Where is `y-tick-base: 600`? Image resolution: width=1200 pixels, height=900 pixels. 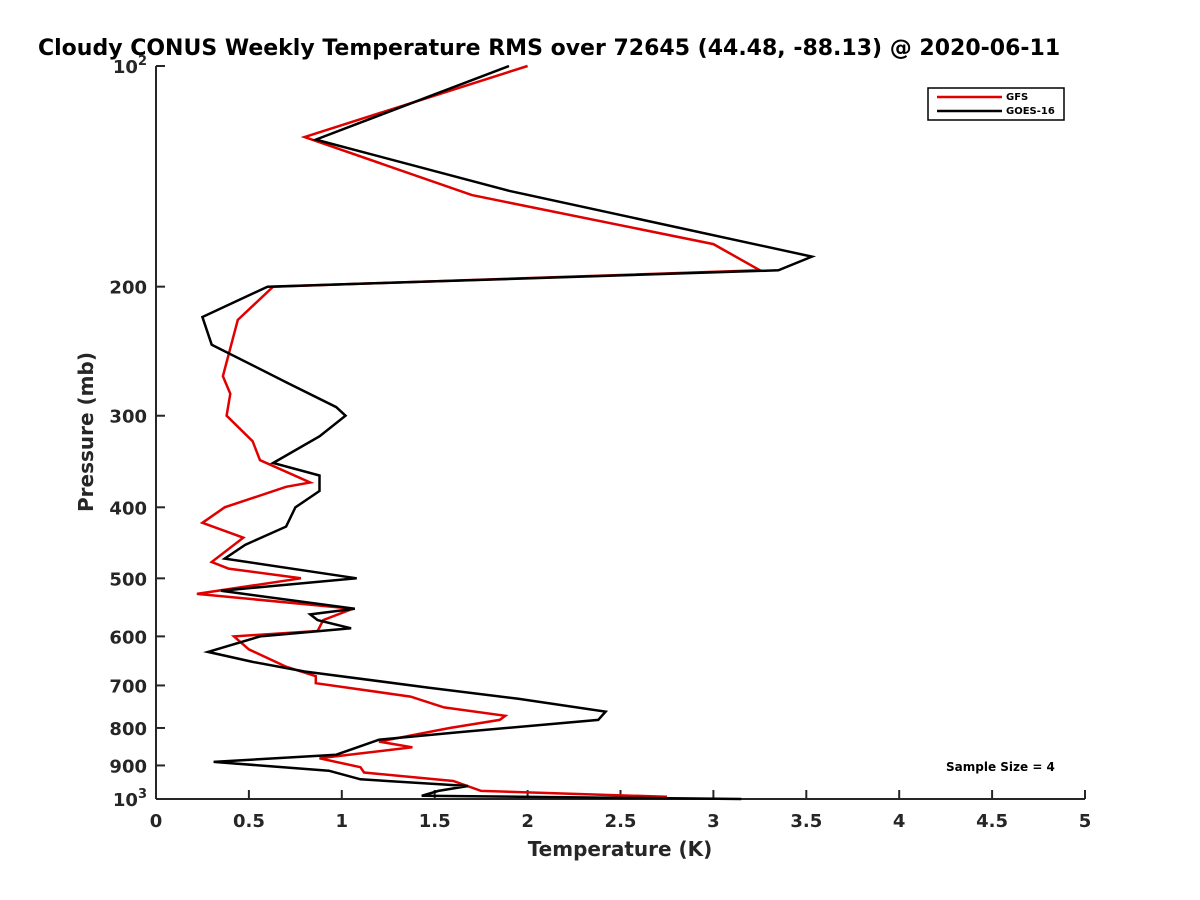
y-tick-base: 600 is located at coordinates (128, 637).